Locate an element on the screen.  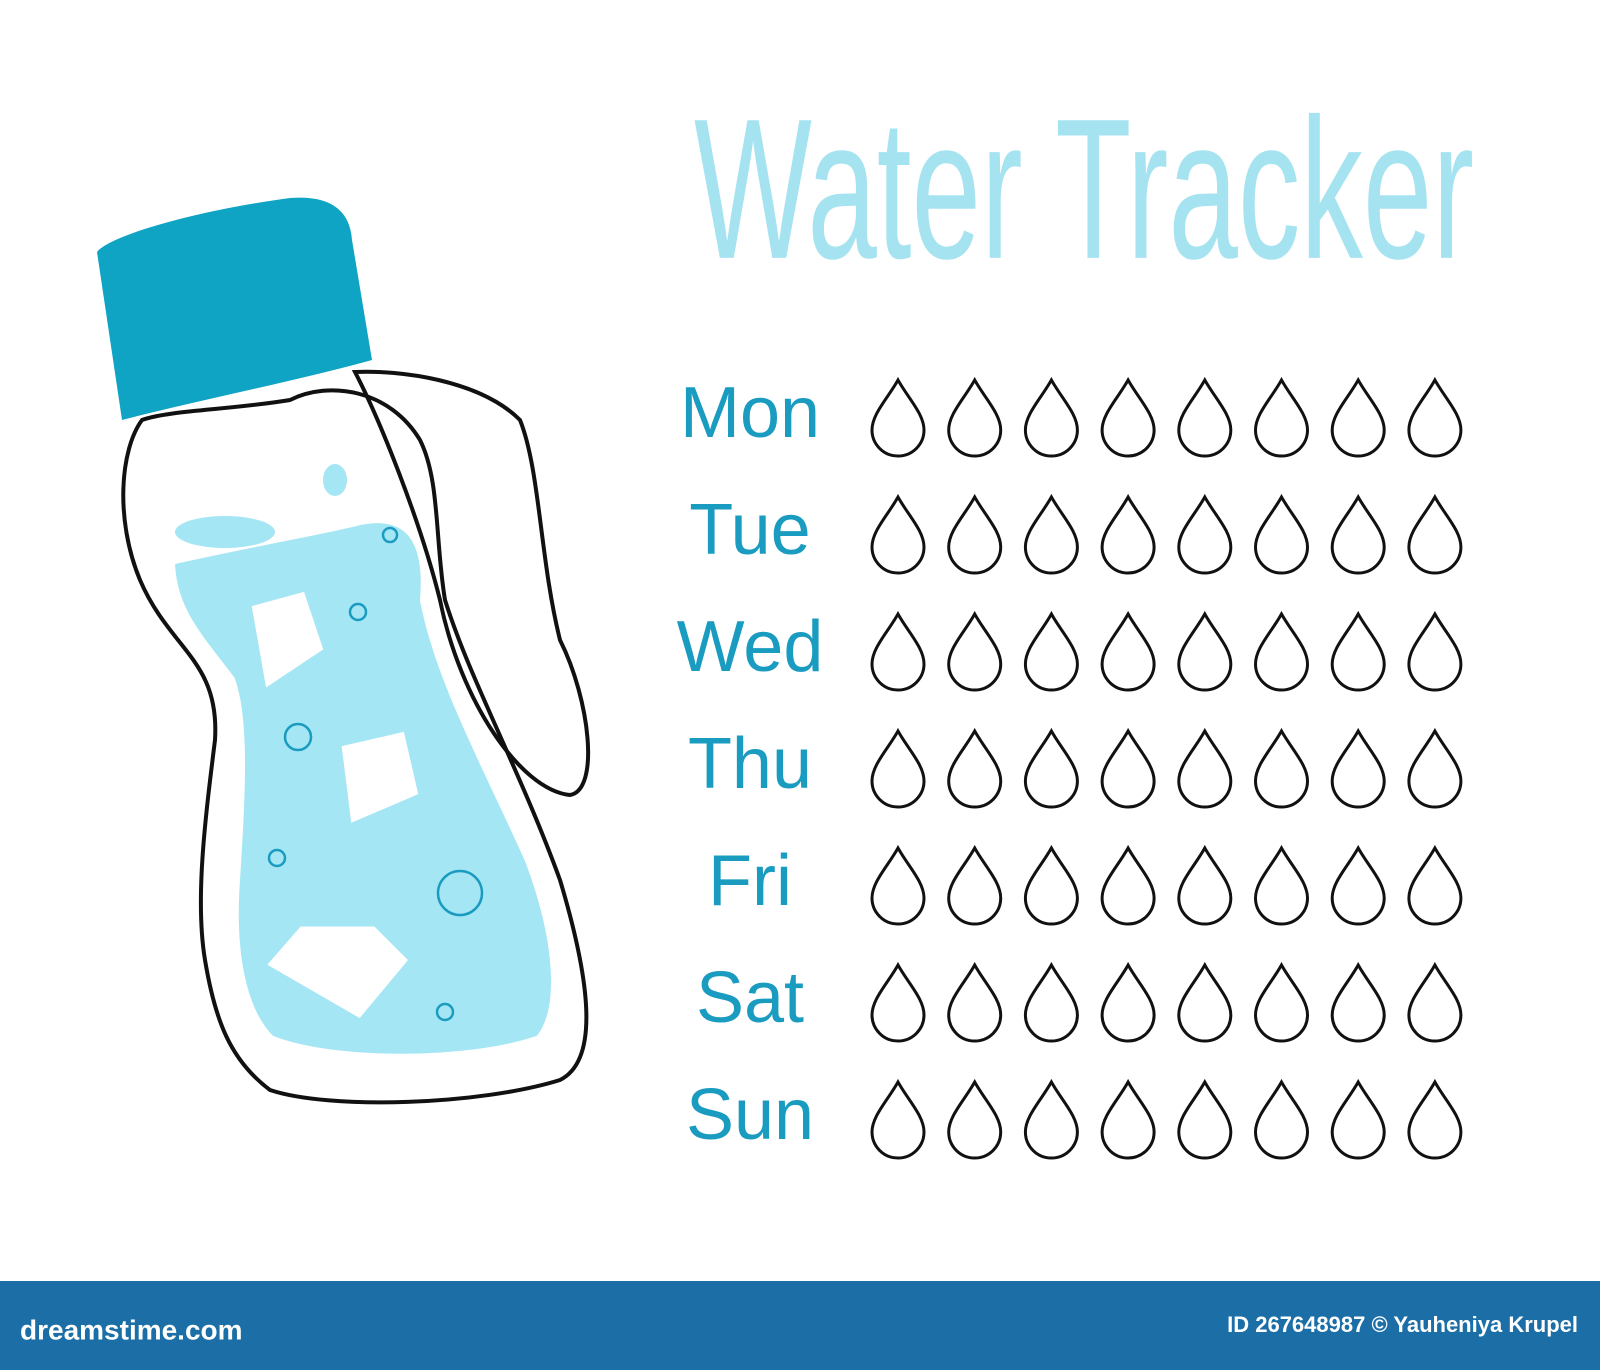
title: Water Tracker is located at coordinates (1084, 189).